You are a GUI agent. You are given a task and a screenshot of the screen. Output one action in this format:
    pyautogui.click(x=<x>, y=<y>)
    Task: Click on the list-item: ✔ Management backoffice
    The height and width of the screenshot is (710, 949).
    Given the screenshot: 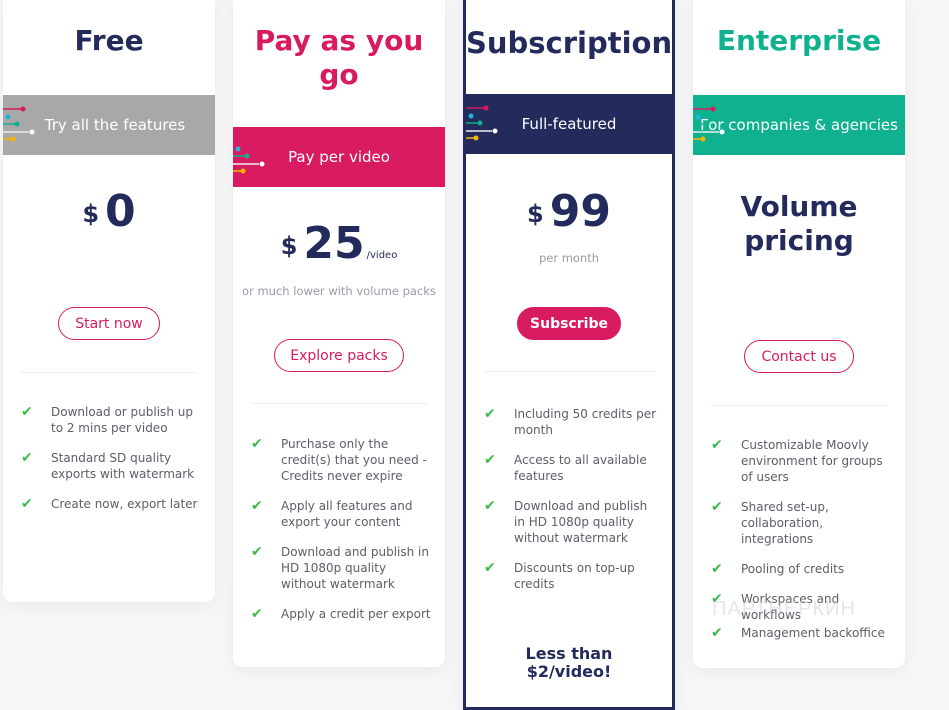 What is the action you would take?
    pyautogui.click(x=798, y=633)
    